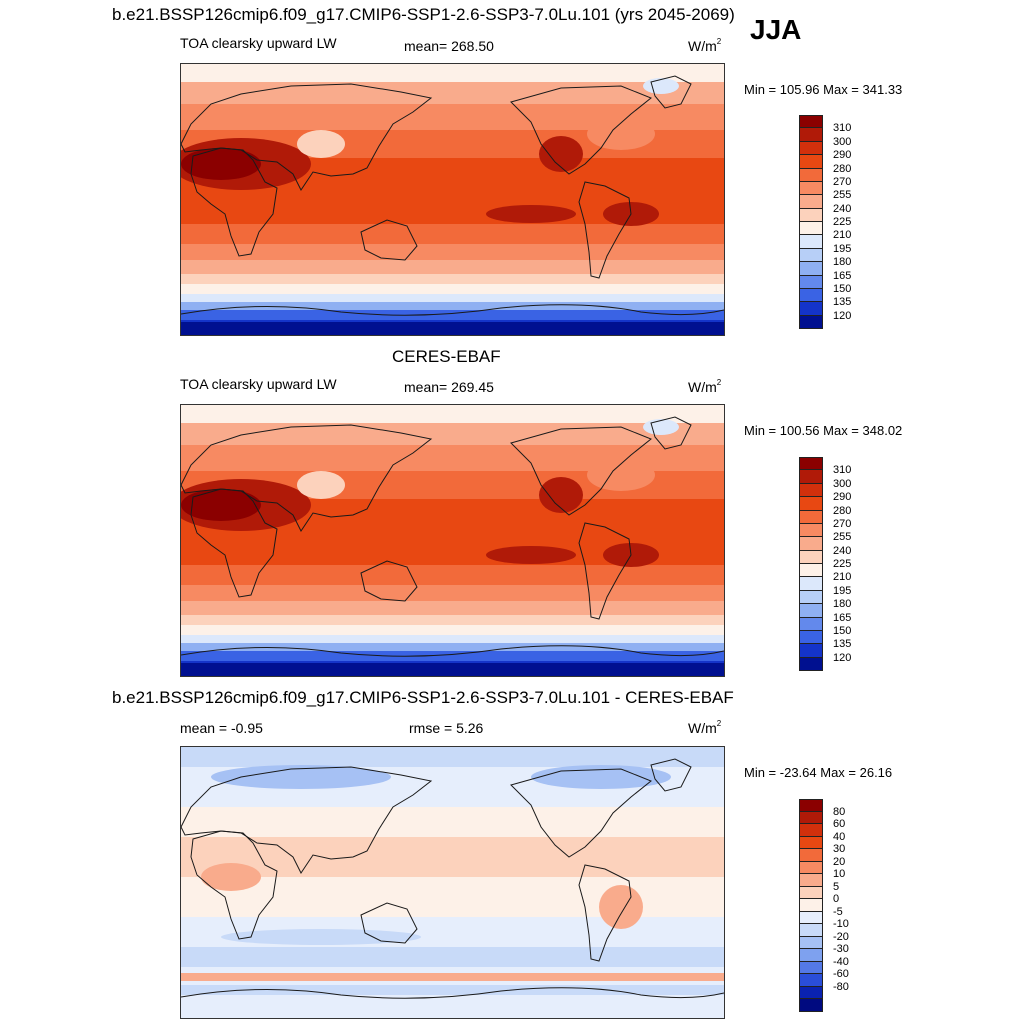 The image size is (1024, 1024). I want to click on colorbar-tick-label: 20, so click(839, 861).